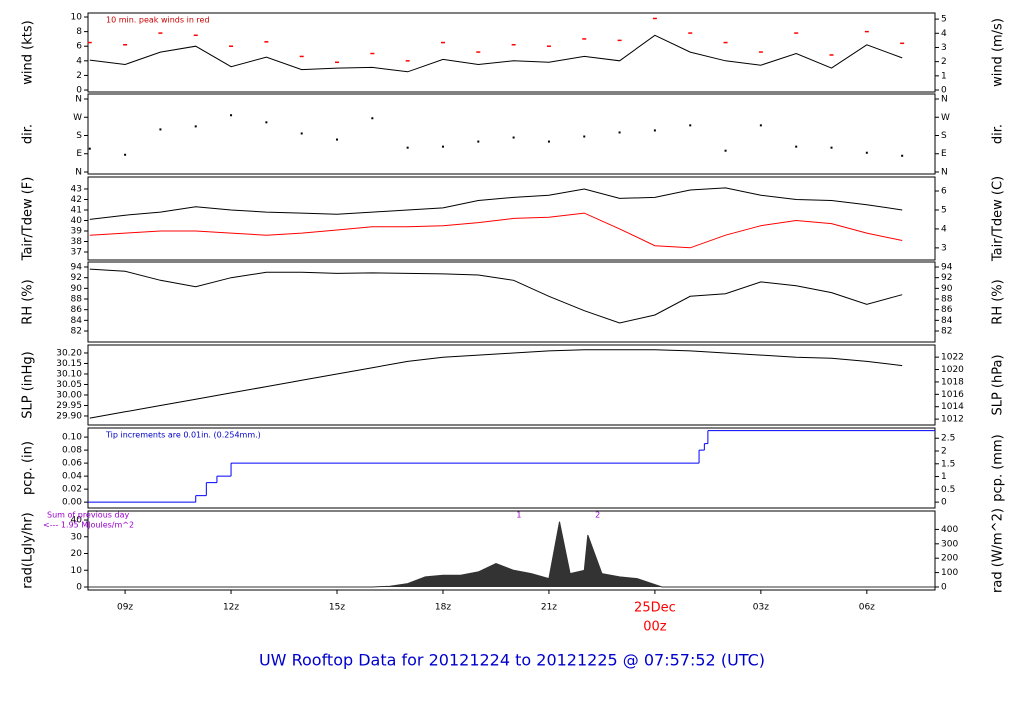  What do you see at coordinates (947, 289) in the screenshot?
I see `y2-tick-label: 90` at bounding box center [947, 289].